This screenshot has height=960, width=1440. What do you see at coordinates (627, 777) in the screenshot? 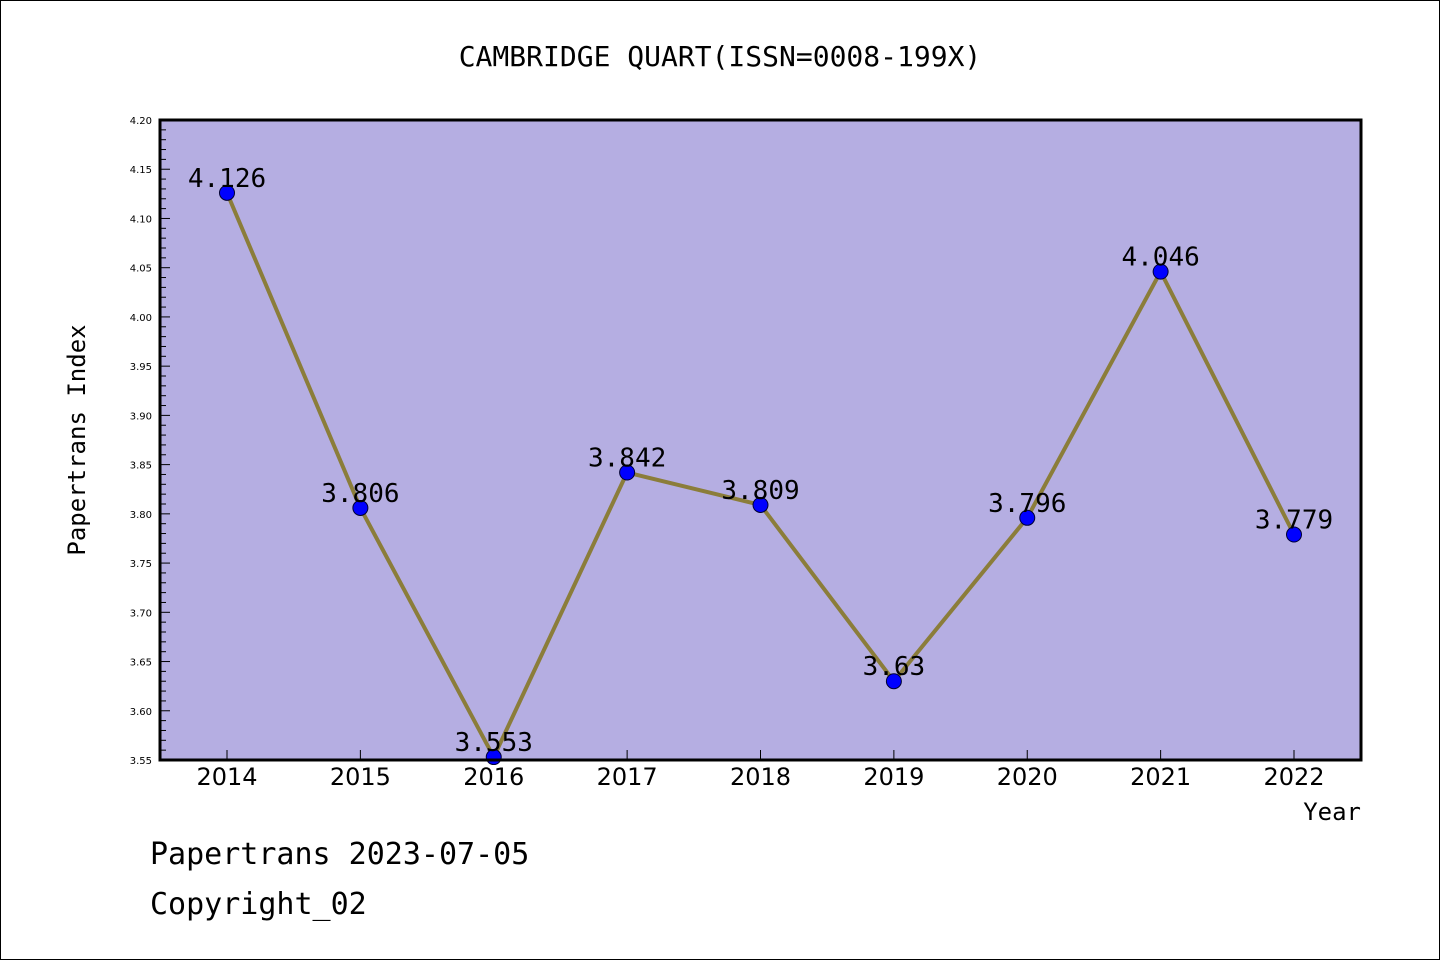
I see `x-tick-label: 2017` at bounding box center [627, 777].